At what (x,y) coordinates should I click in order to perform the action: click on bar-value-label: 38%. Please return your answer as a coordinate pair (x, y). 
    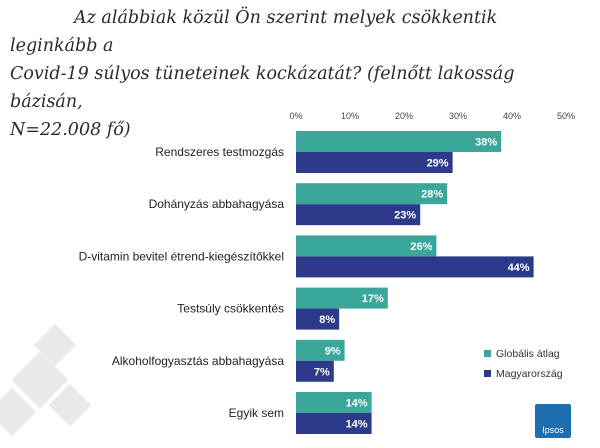
    Looking at the image, I should click on (486, 143).